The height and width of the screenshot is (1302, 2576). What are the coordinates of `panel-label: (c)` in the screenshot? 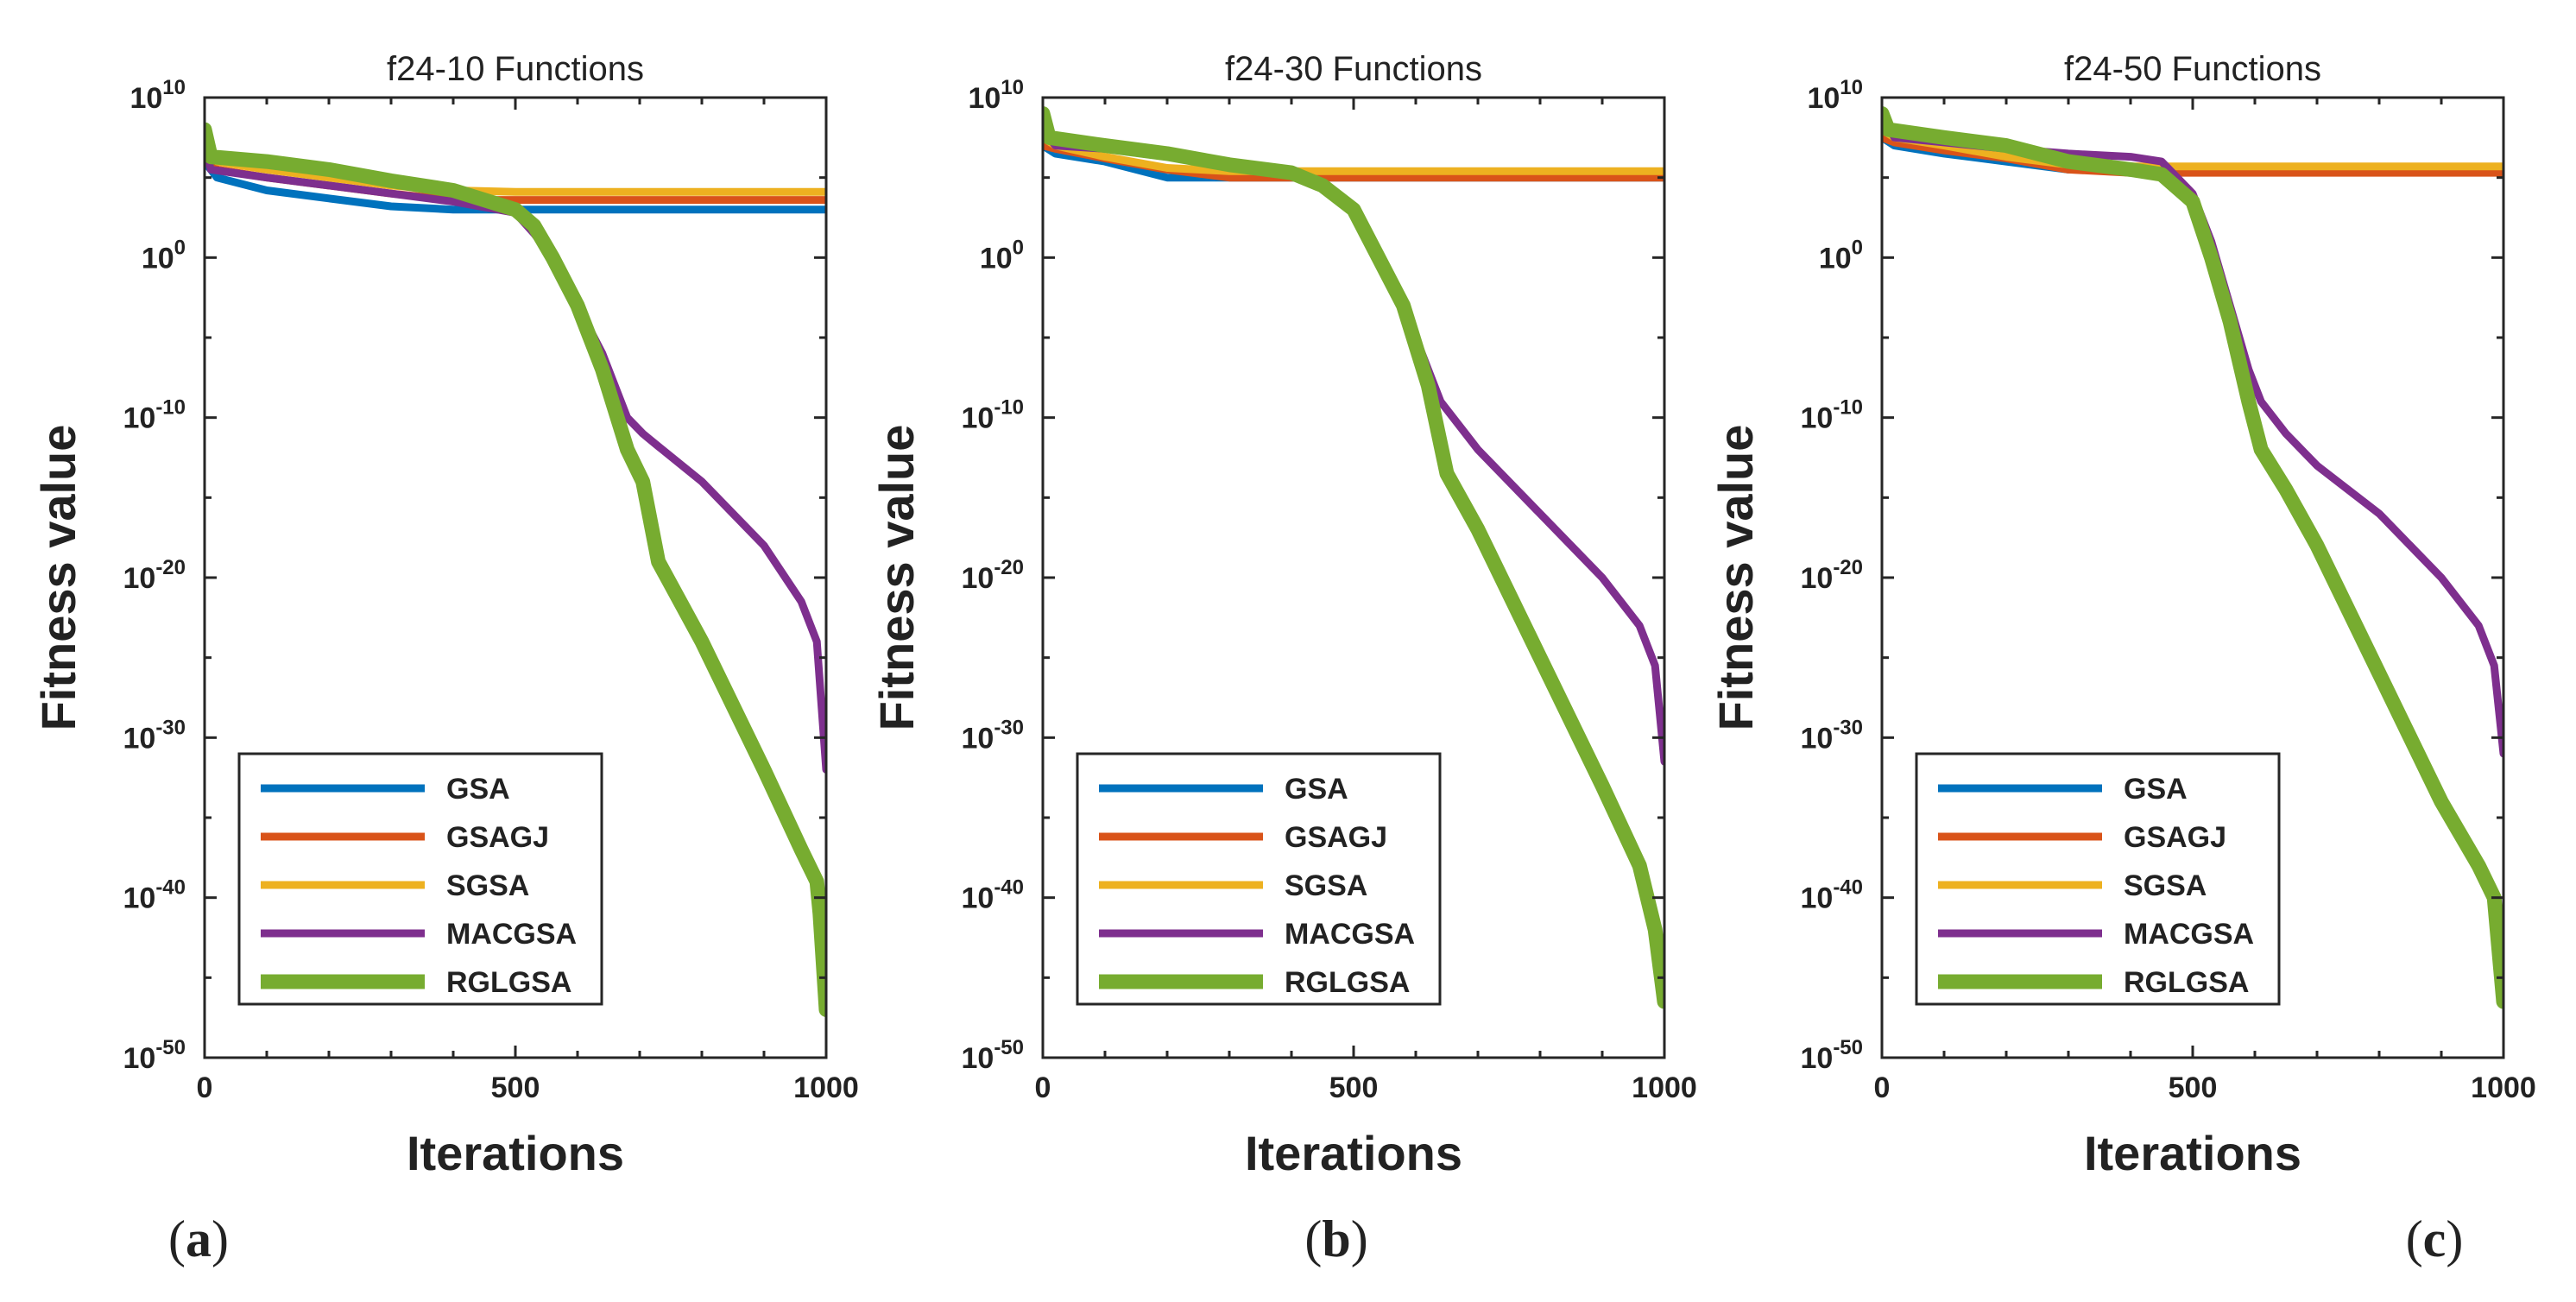 It's located at (2435, 1238).